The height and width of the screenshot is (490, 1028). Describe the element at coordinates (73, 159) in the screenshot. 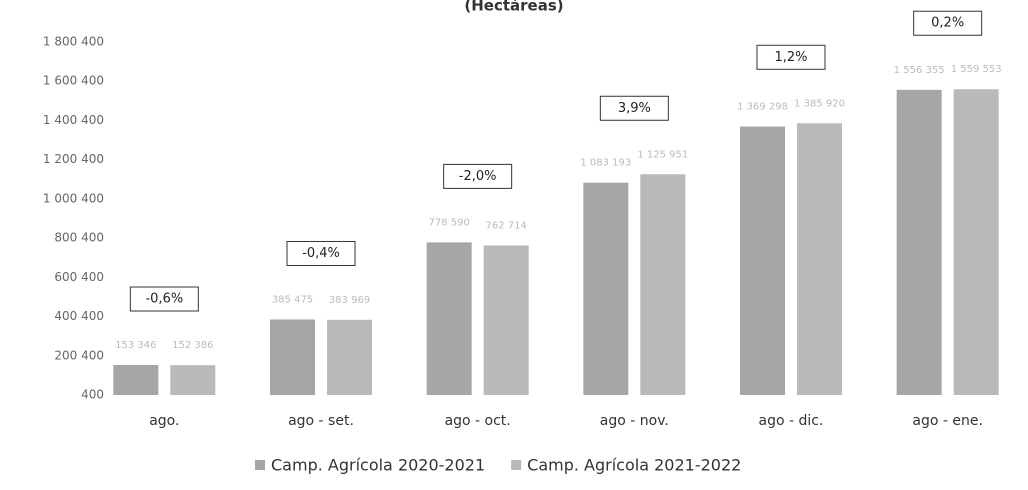

I see `y-tick-label: 1 200 400` at that location.